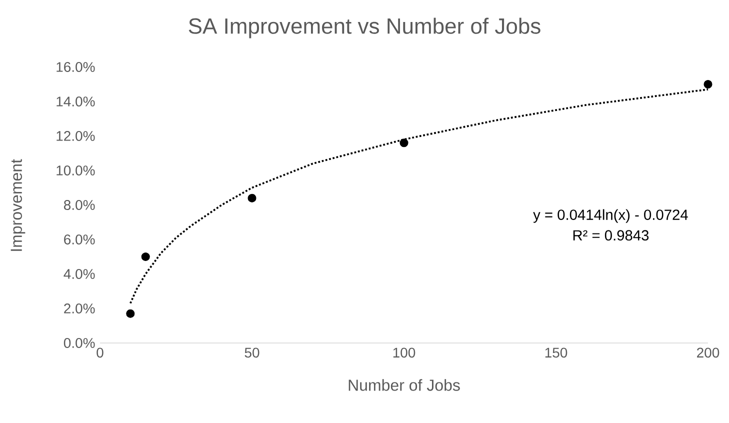 The image size is (729, 423). I want to click on y-tick-label: 14.0%, so click(75, 101).